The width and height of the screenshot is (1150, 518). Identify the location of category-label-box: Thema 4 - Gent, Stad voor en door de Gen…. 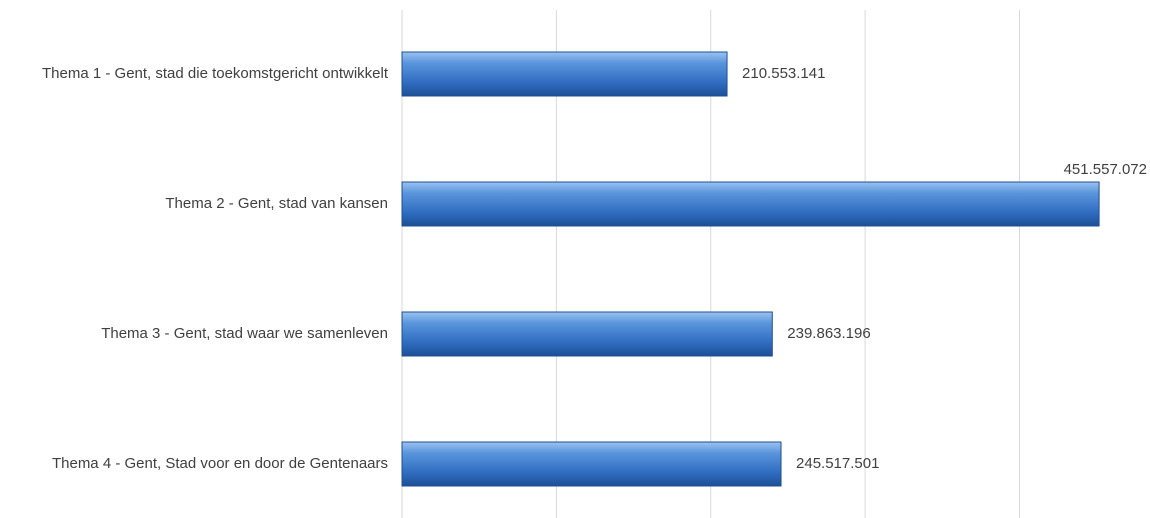
(194, 464).